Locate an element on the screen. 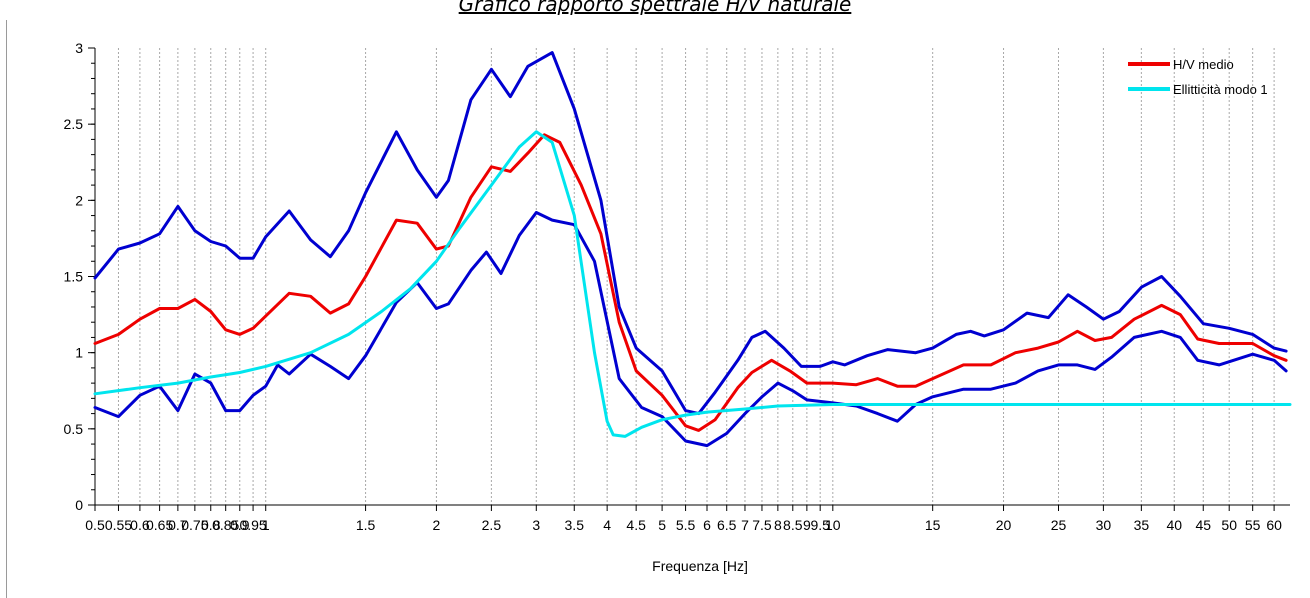 This screenshot has width=1310, height=598. panel-border is located at coordinates (6, 309).